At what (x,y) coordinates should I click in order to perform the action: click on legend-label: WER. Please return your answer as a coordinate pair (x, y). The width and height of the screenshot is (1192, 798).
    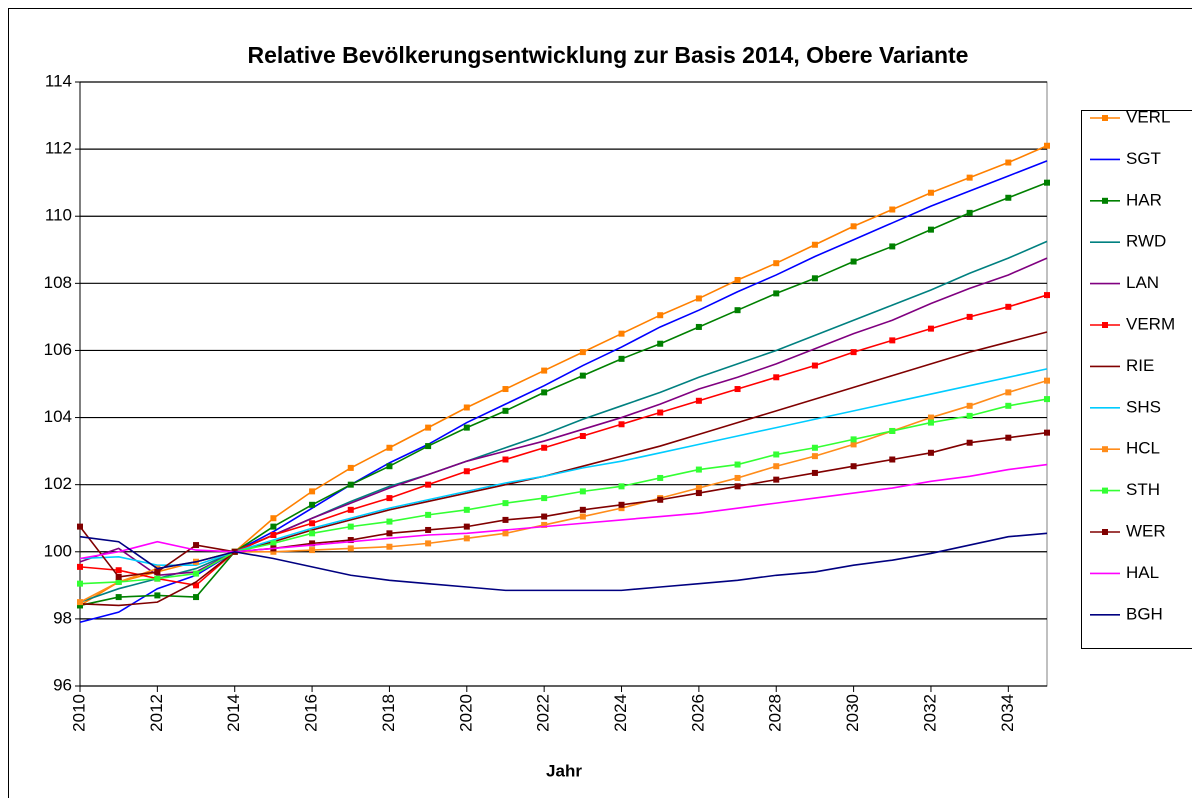
    Looking at the image, I should click on (1146, 530).